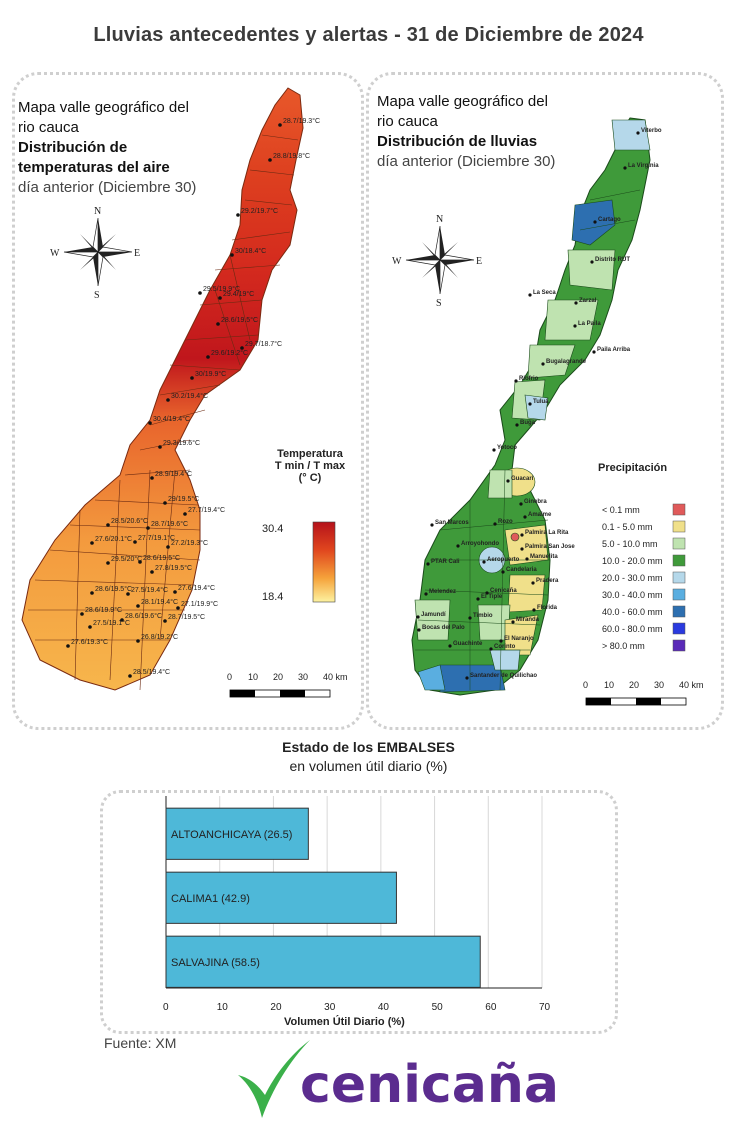 The image size is (737, 1134). I want to click on place-label: Cenicaña, so click(503, 591).